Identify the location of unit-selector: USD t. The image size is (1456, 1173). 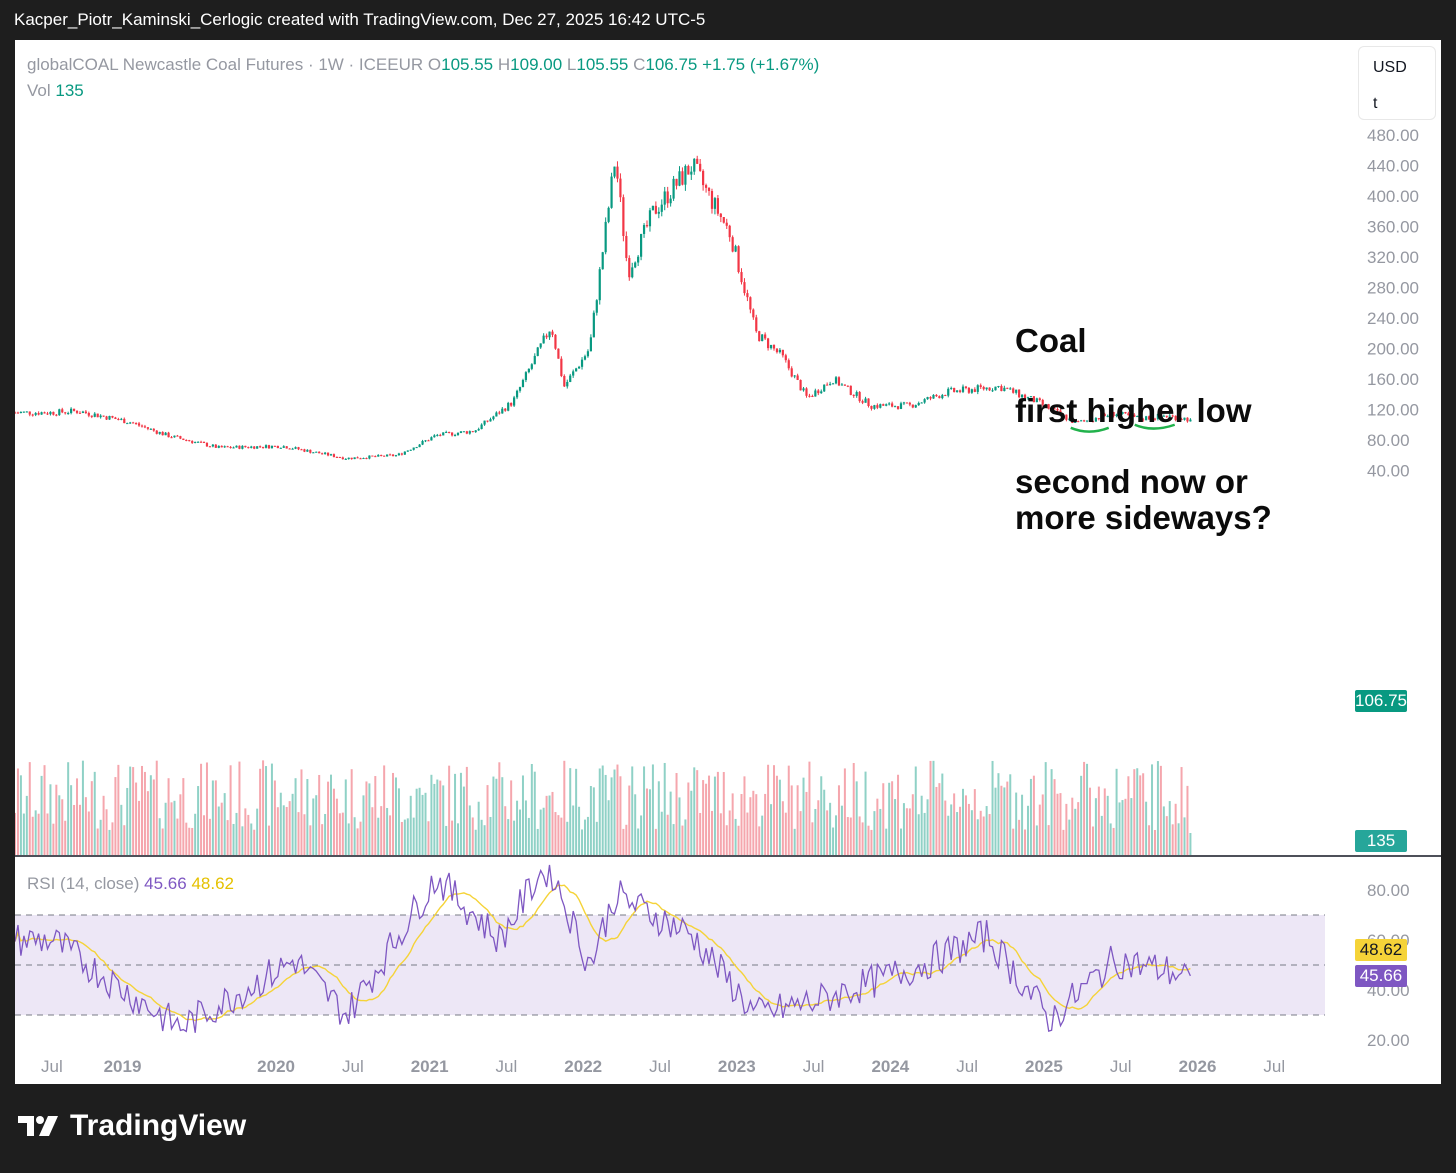
(1397, 83).